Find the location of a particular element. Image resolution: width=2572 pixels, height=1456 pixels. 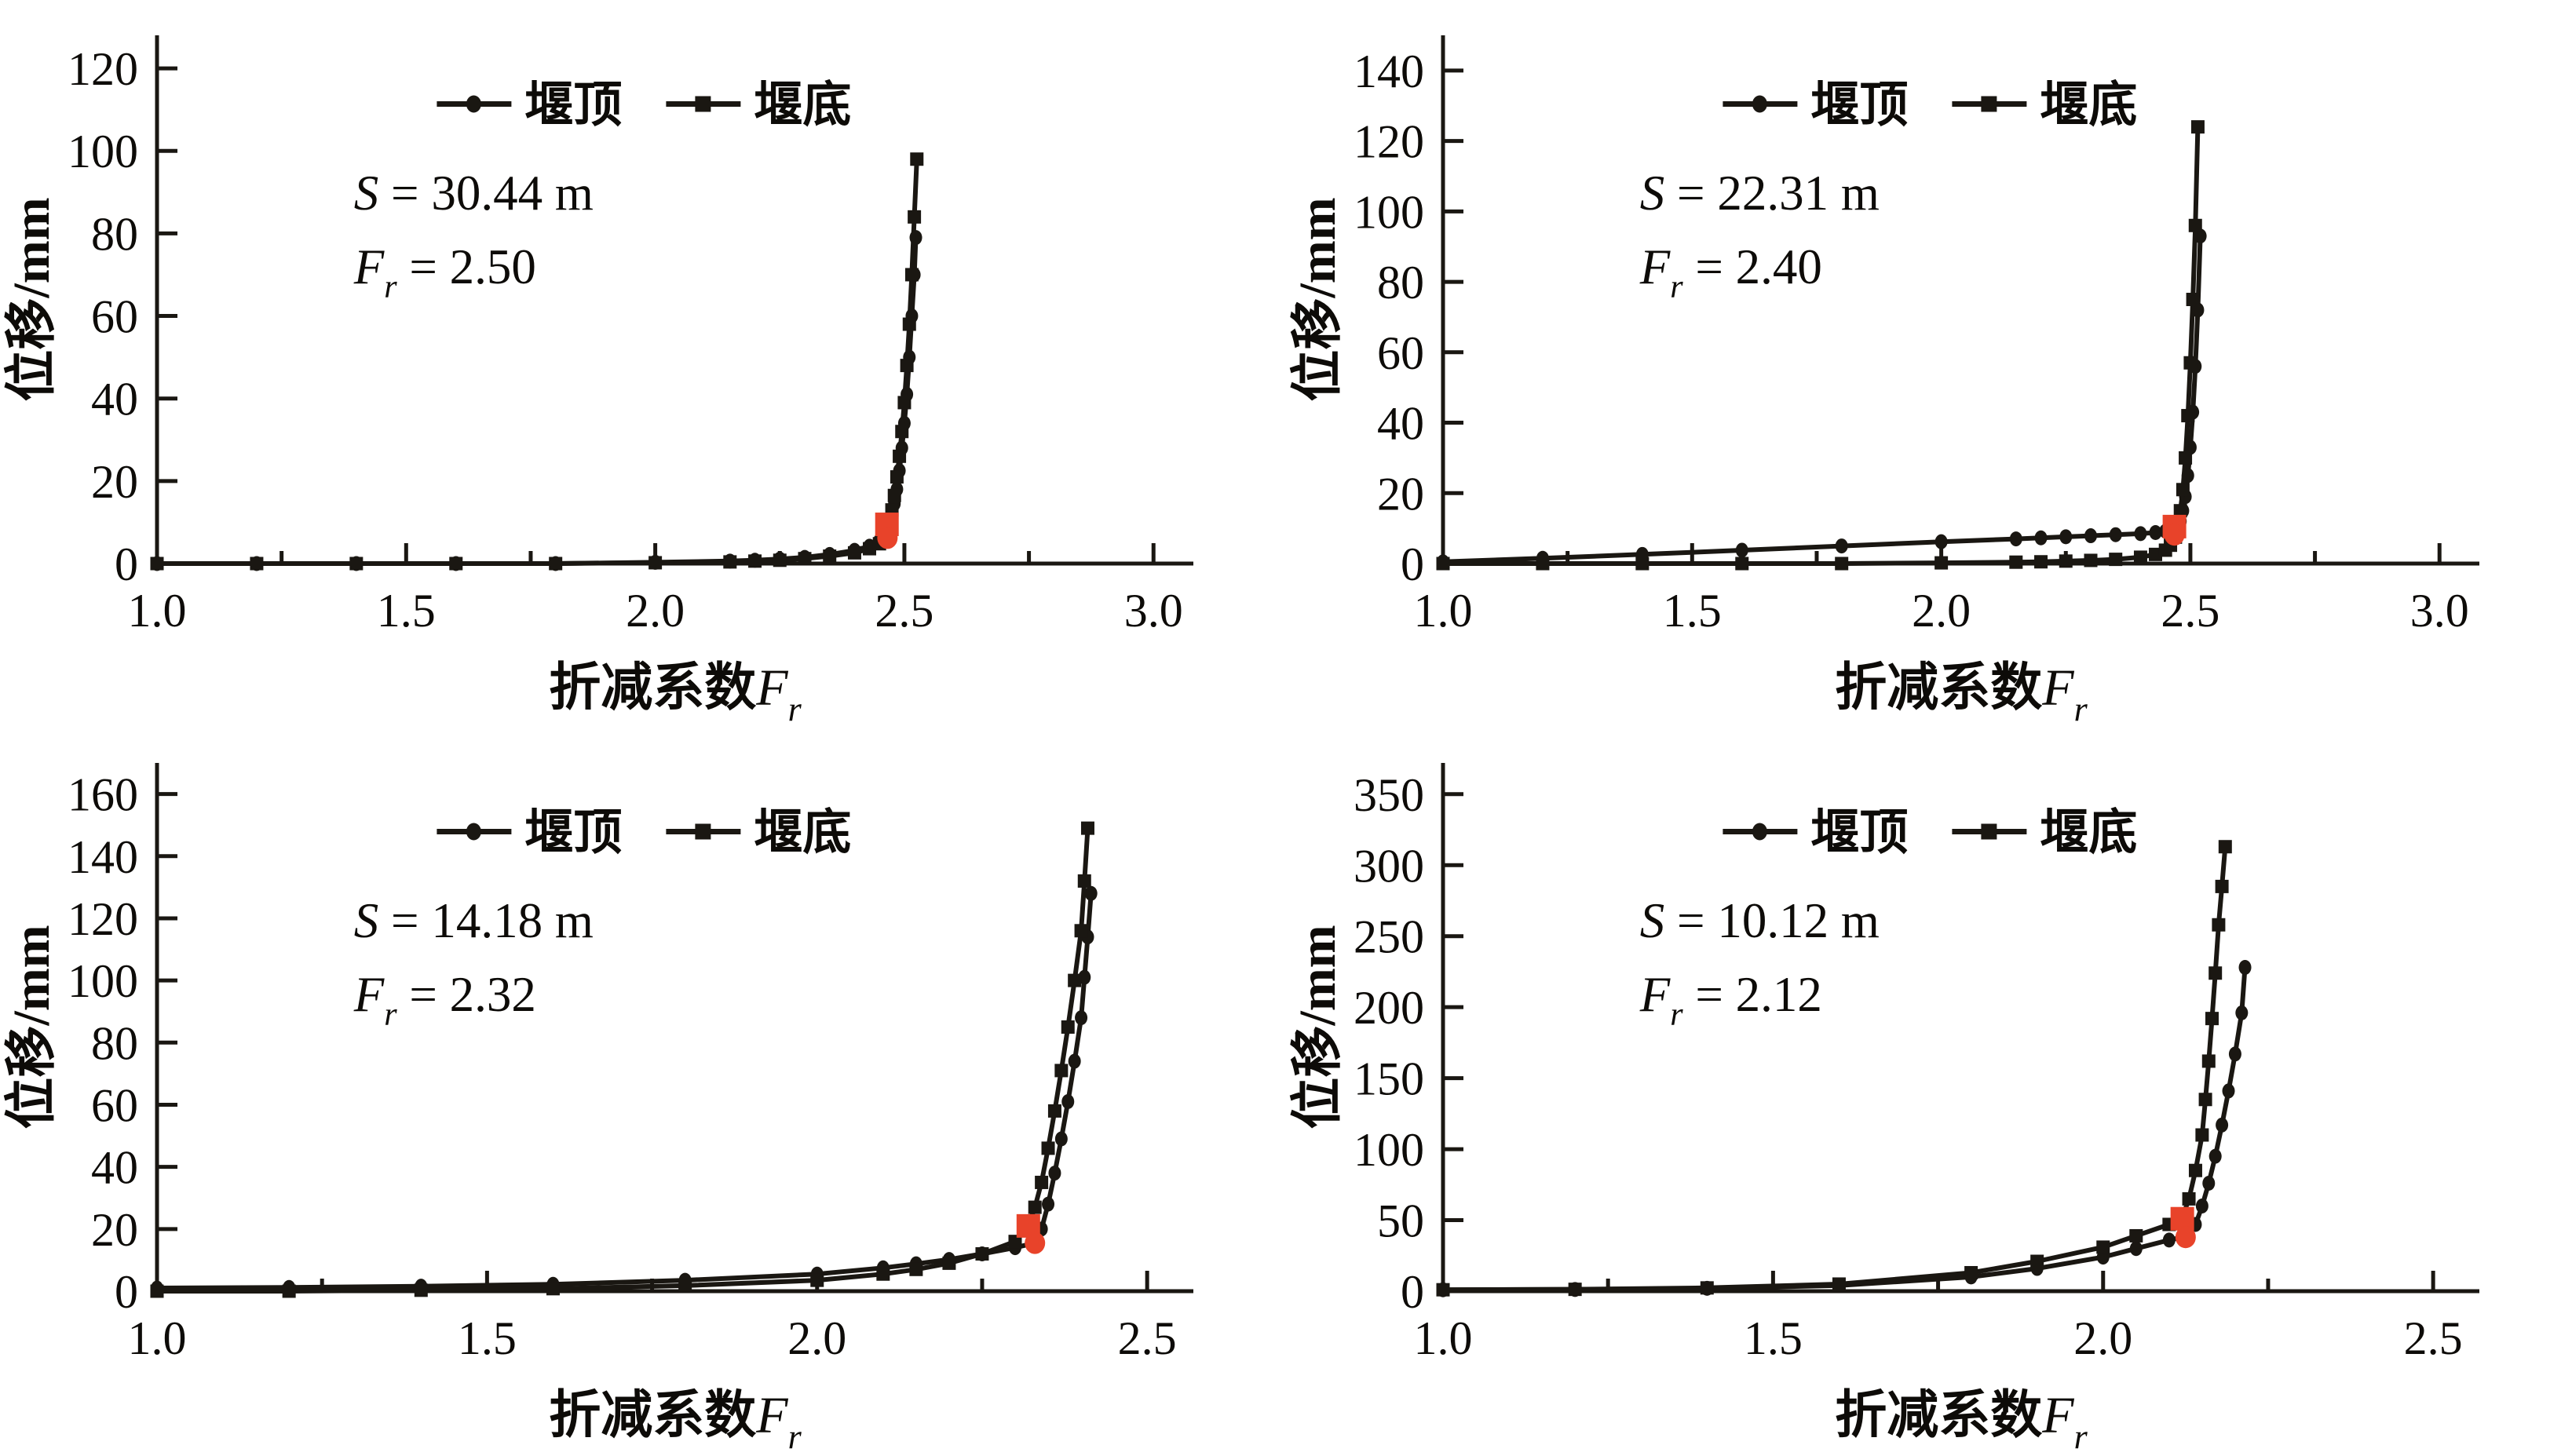

annotation-s: S = 14.18 m is located at coordinates (474, 920).